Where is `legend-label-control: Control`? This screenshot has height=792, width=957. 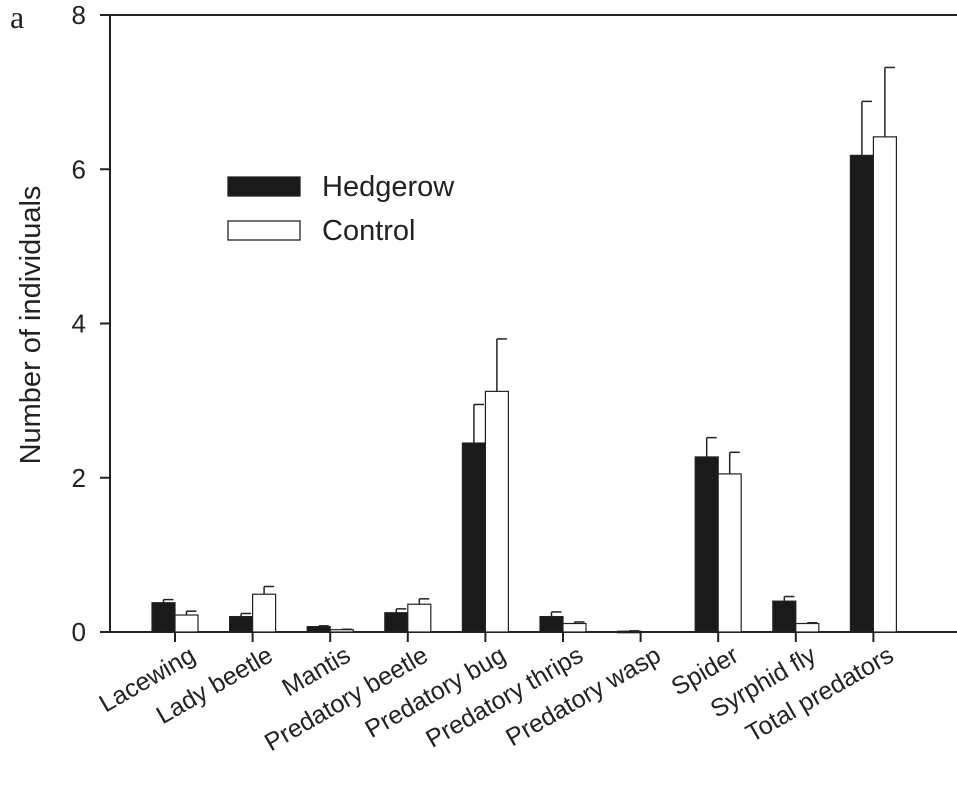
legend-label-control: Control is located at coordinates (369, 231).